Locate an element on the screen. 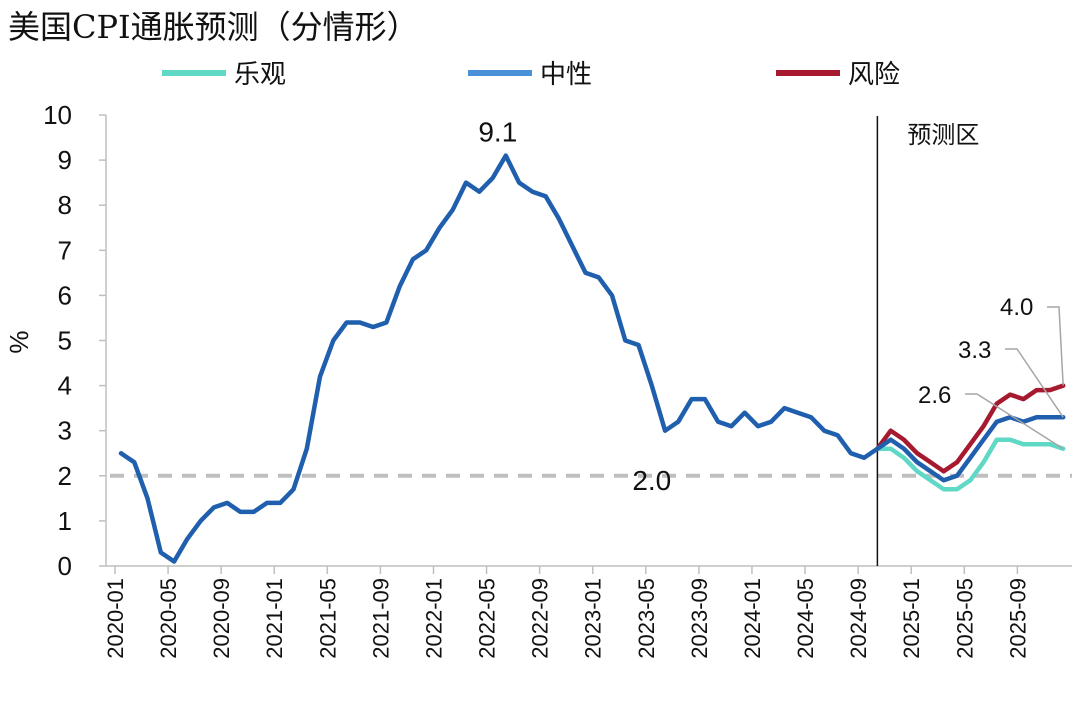 Image resolution: width=1080 pixels, height=707 pixels. y-axis: 0 1 2 3 4 5 6 7 8 9 10 is located at coordinates (75, 340).